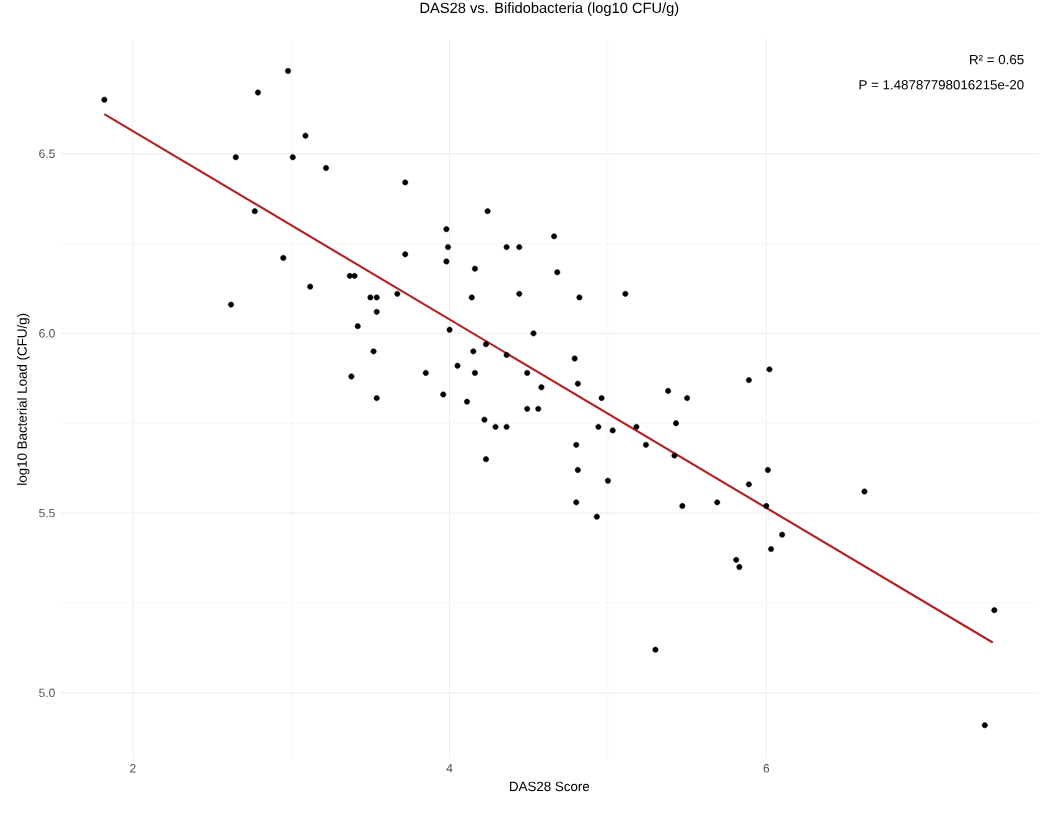  Describe the element at coordinates (941, 85) in the screenshot. I see `annotation: P = 1.48787798016215e-20` at that location.